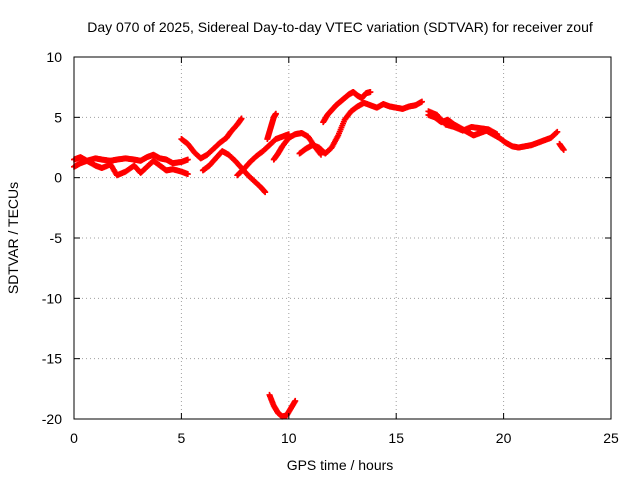 The image size is (640, 480). I want to click on y-tick-label: 10, so click(54, 57).